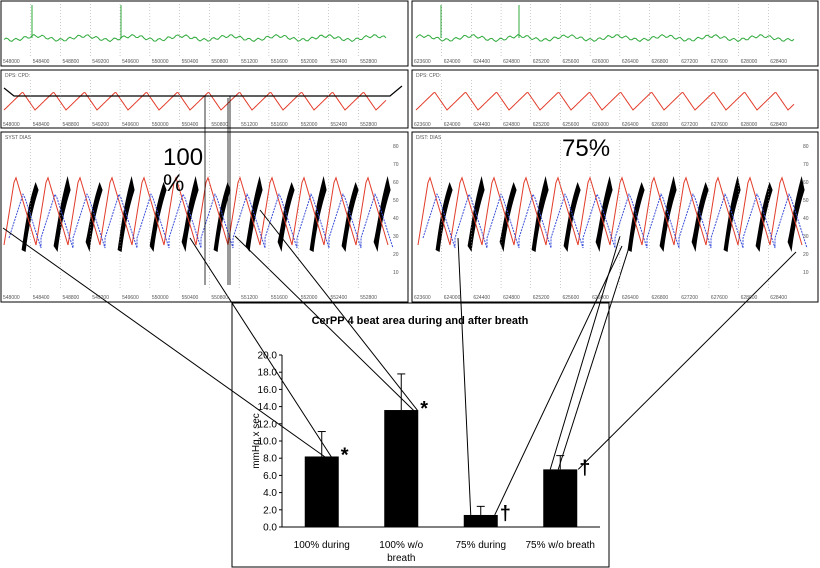 This screenshot has height=568, width=820. What do you see at coordinates (570, 62) in the screenshot?
I see `Rtop-tick-5: 625600` at bounding box center [570, 62].